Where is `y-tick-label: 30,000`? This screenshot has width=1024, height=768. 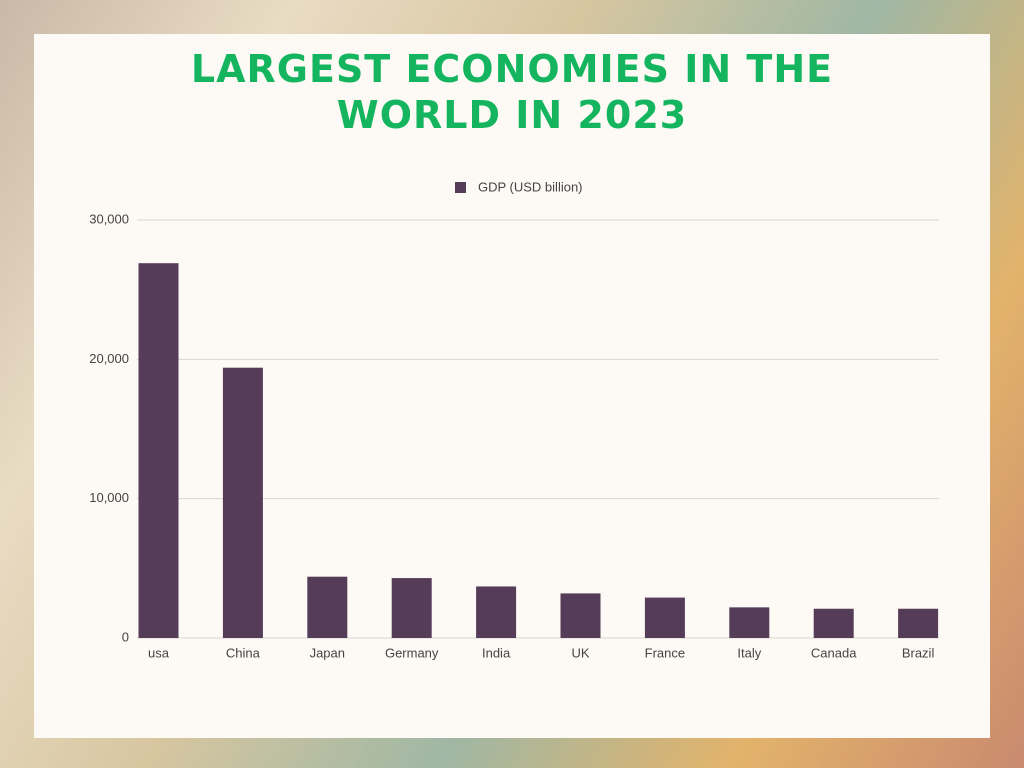
y-tick-label: 30,000 is located at coordinates (109, 218).